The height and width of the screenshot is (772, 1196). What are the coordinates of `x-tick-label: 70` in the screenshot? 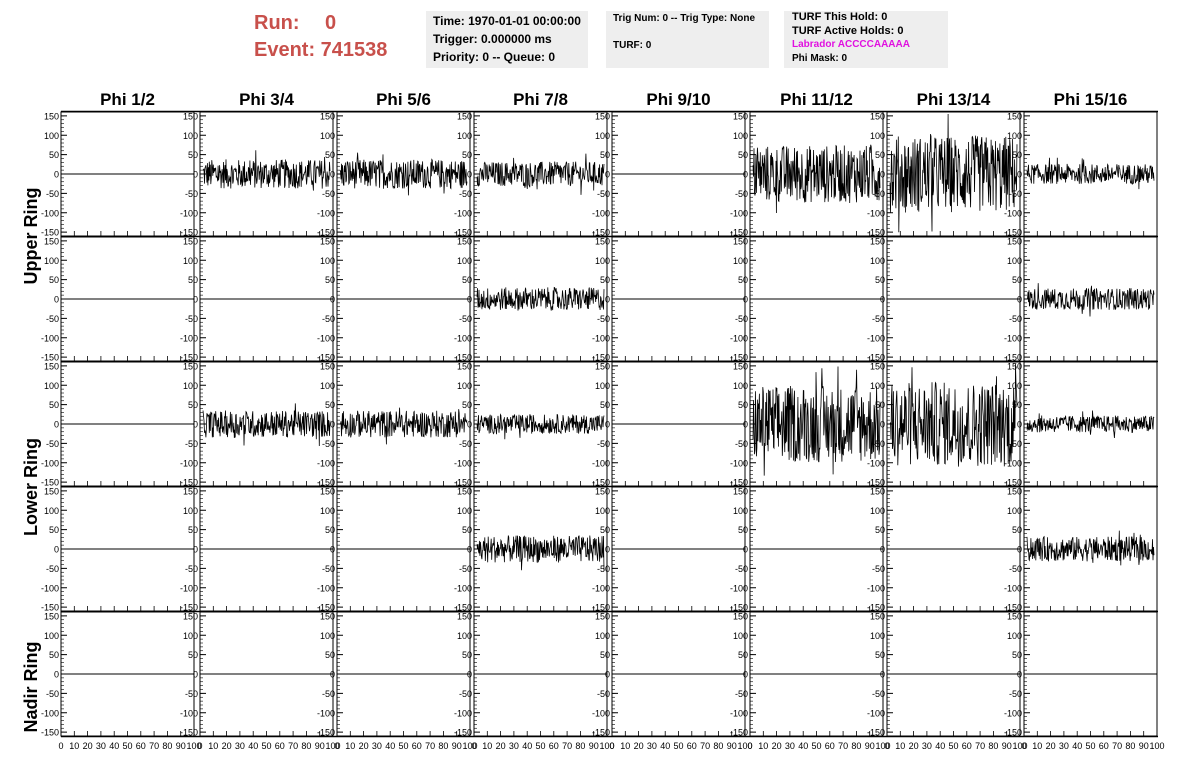 It's located at (430, 746).